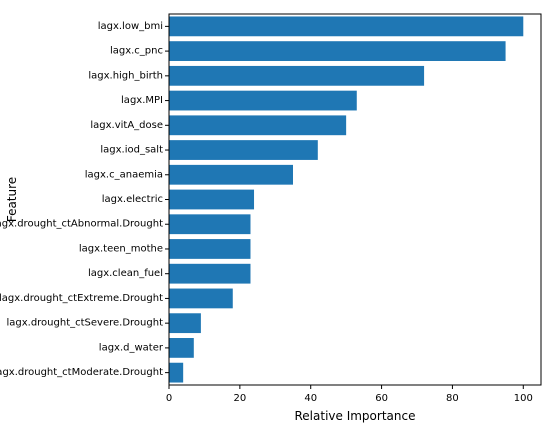  Describe the element at coordinates (243, 150) in the screenshot. I see `bar-lagx.iod_salt` at that location.